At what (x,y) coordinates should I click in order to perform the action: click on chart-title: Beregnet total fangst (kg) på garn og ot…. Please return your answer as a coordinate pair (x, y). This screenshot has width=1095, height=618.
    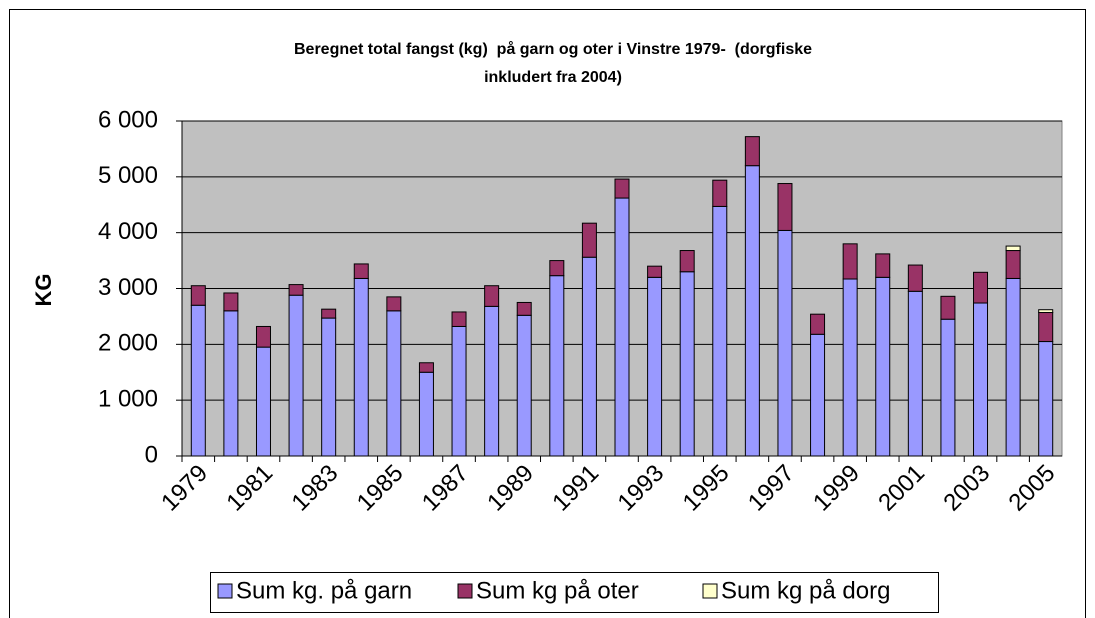
    Looking at the image, I should click on (553, 63).